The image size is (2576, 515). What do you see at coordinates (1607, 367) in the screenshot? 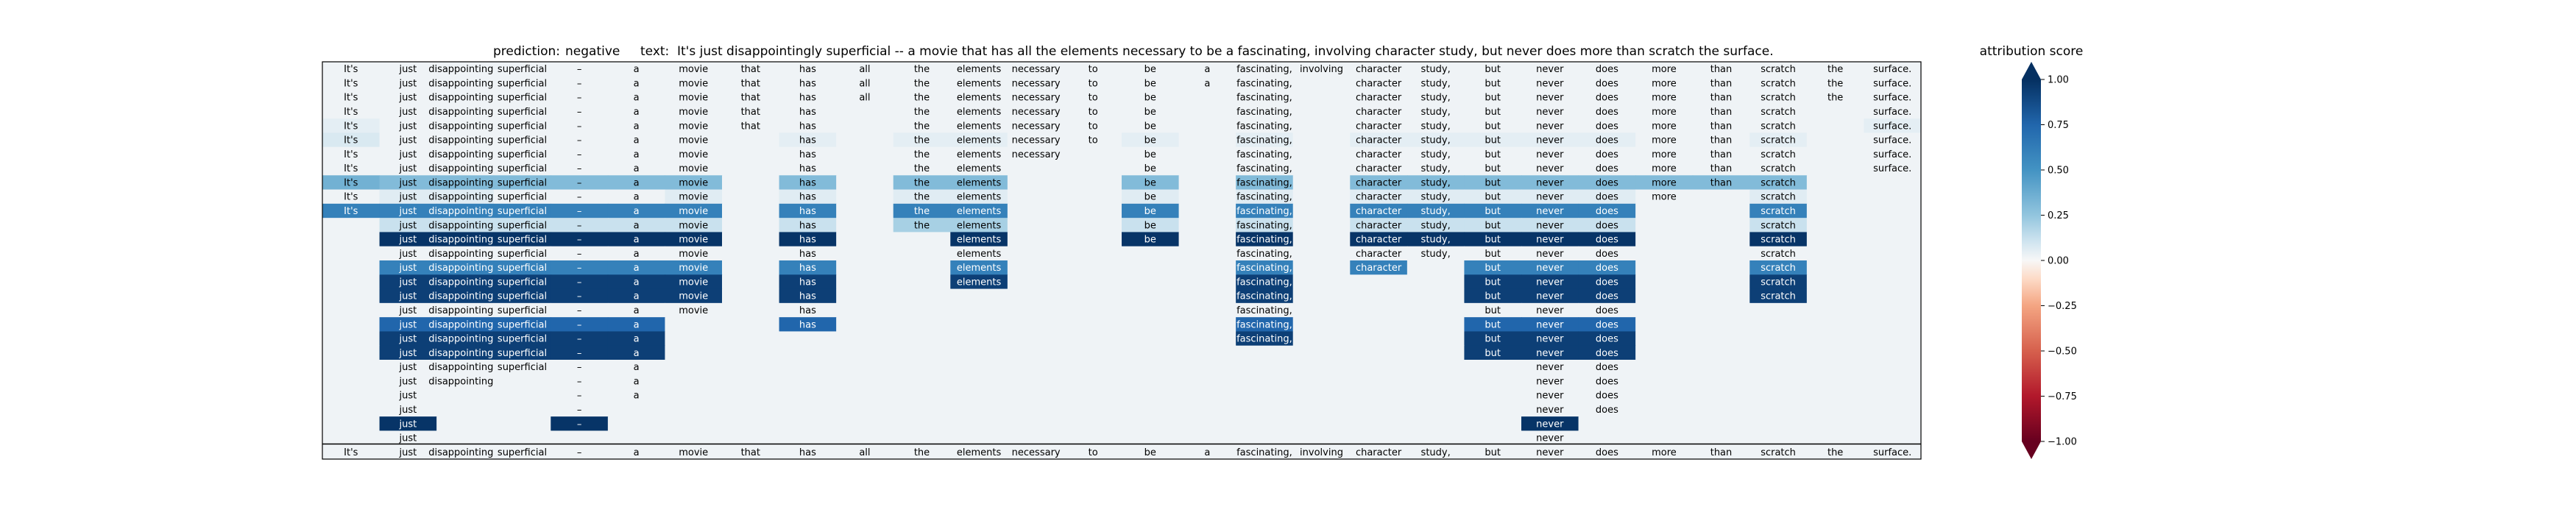
I see `token-label: does` at bounding box center [1607, 367].